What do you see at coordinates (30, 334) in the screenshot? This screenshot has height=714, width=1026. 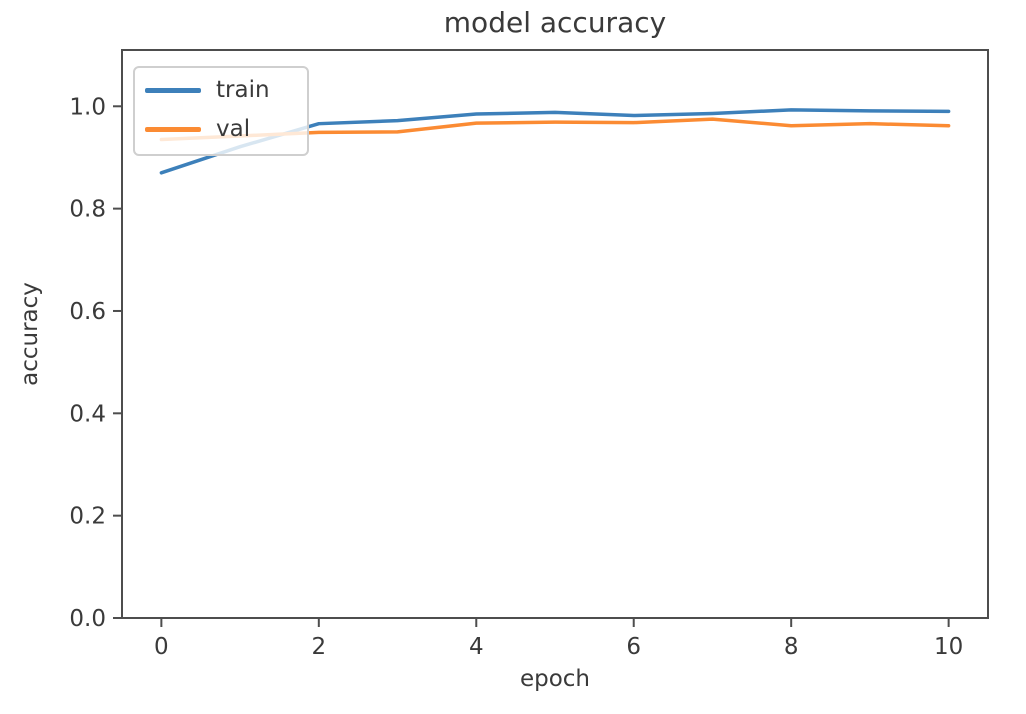 I see `y-axis-label: accuracy` at bounding box center [30, 334].